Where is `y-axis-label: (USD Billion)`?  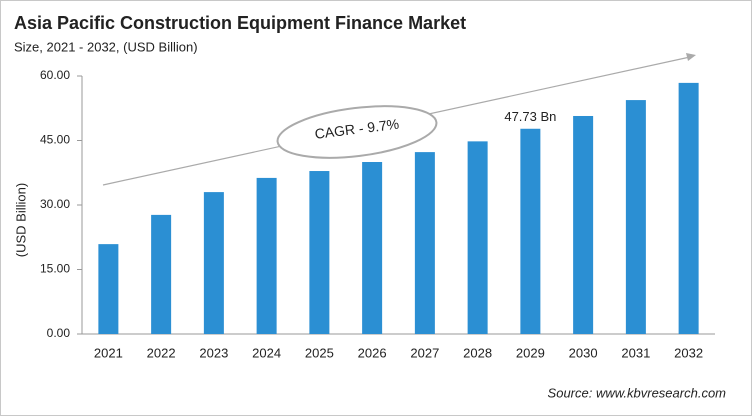
y-axis-label: (USD Billion) is located at coordinates (20, 220).